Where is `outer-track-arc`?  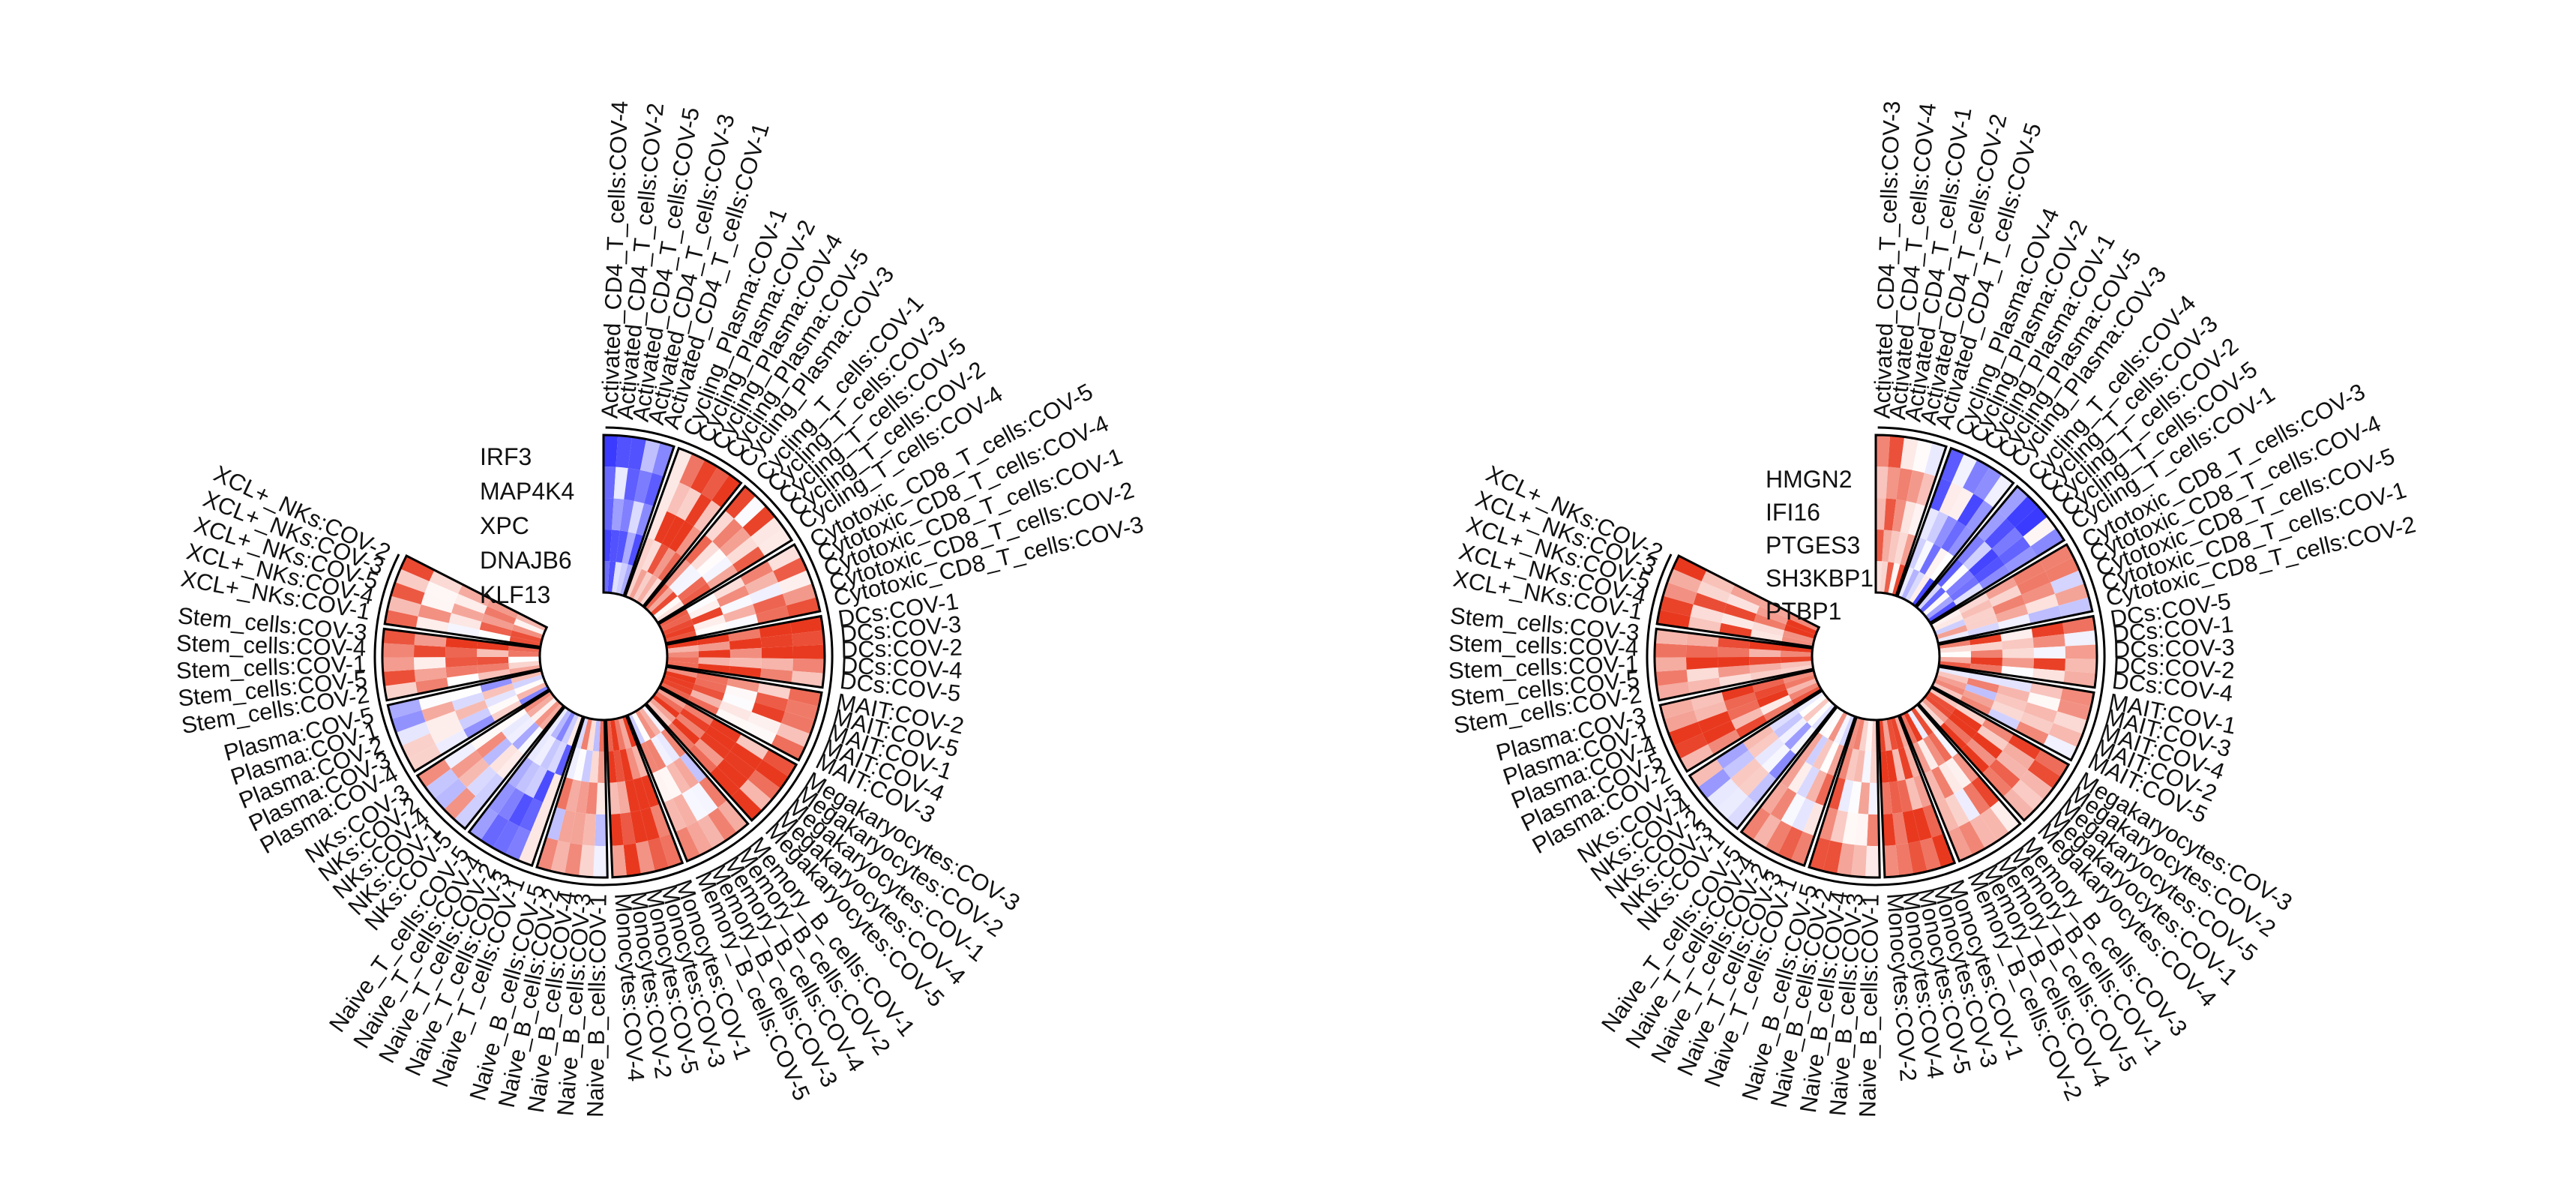
outer-track-arc is located at coordinates (1876, 656).